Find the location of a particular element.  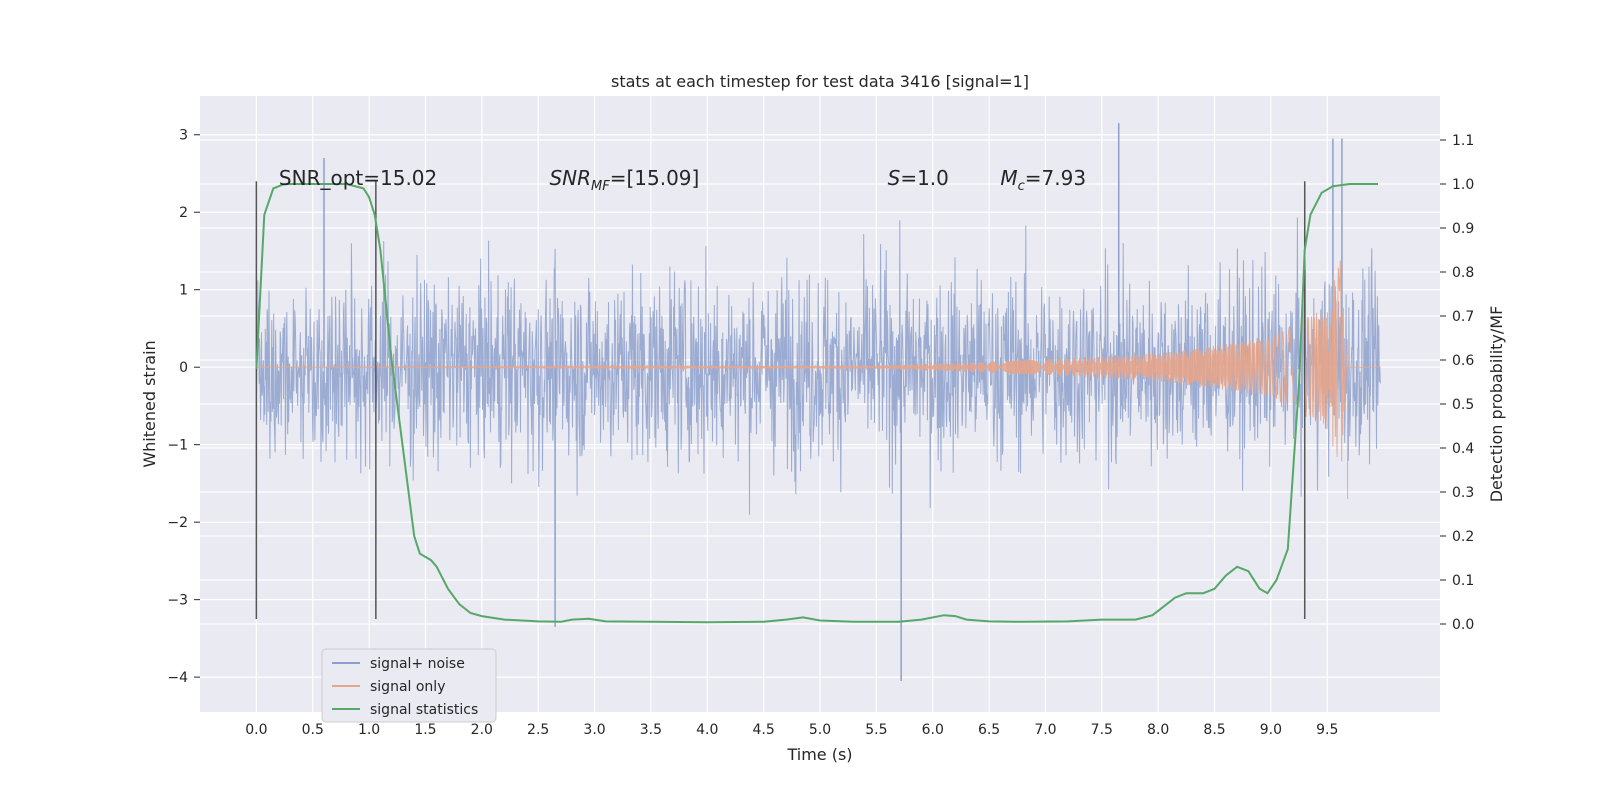

y-right-tick-label: 0.8 is located at coordinates (1463, 273).